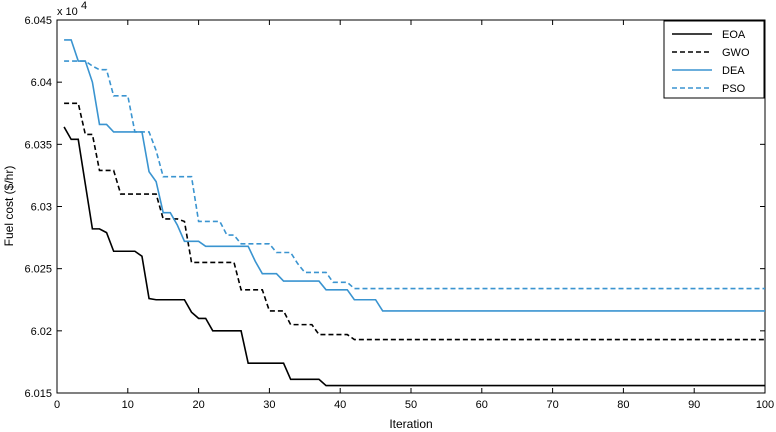 This screenshot has height=432, width=776. Describe the element at coordinates (41, 208) in the screenshot. I see `y-tick-label: 6.03` at that location.